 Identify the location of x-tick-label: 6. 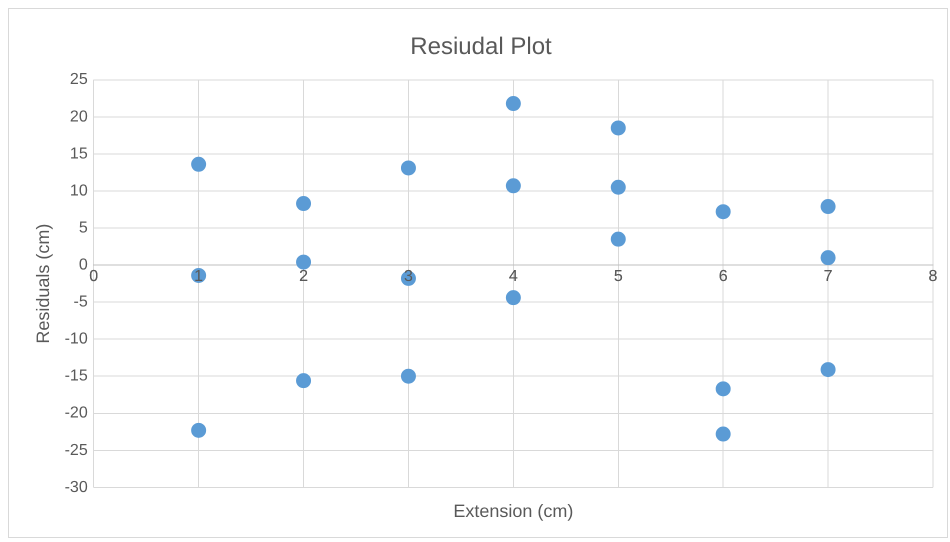
(723, 277).